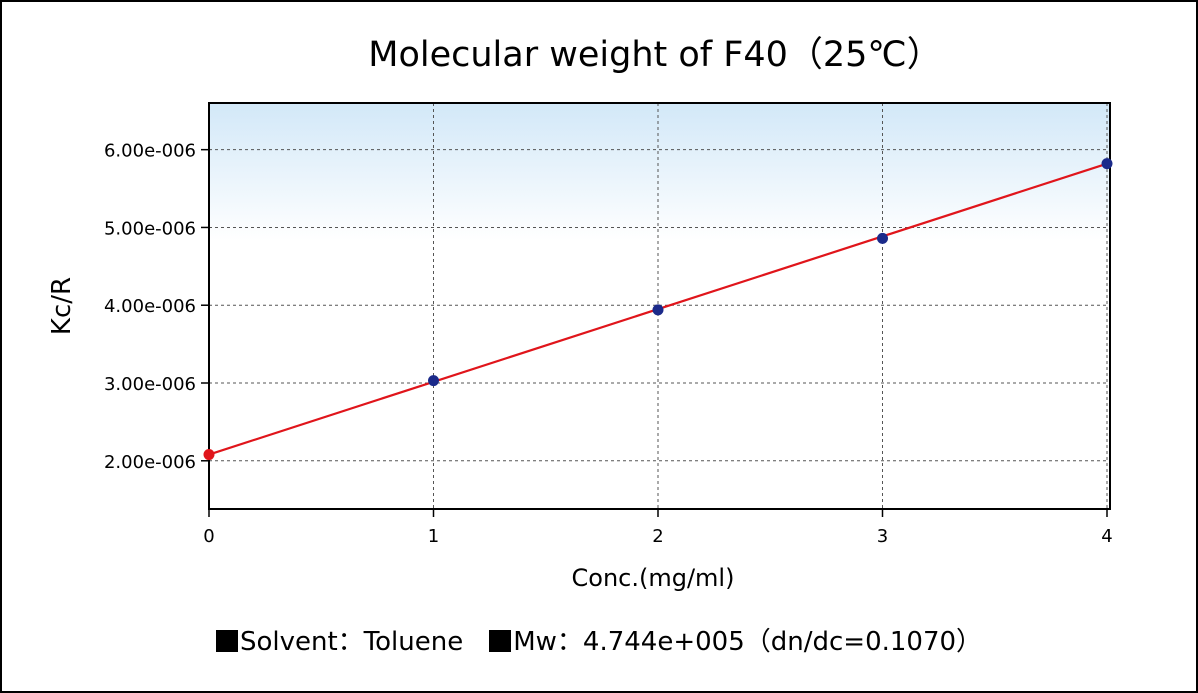 Image resolution: width=1198 pixels, height=693 pixels. Describe the element at coordinates (226, 641) in the screenshot. I see `solvent-bullet-square` at that location.